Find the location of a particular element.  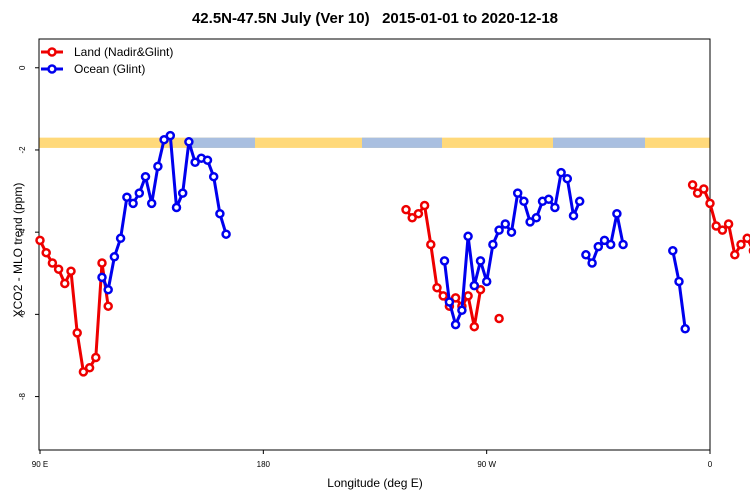

y-tick-label: -6 is located at coordinates (22, 314).